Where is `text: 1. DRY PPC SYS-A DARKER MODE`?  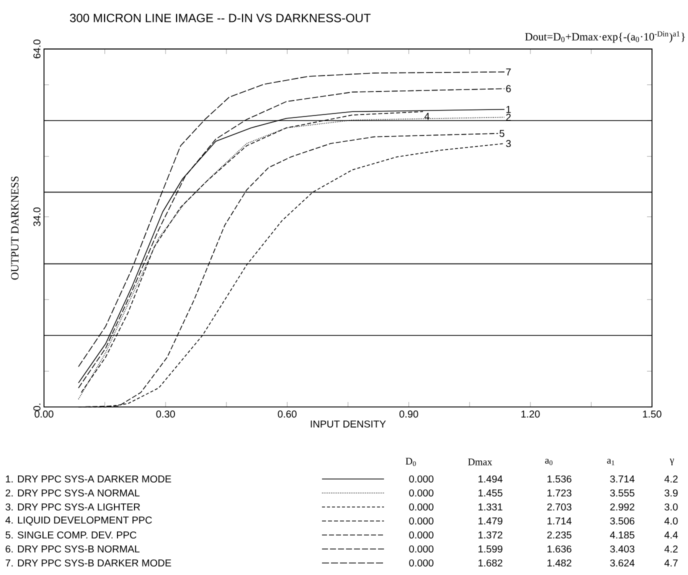
text: 1. DRY PPC SYS-A DARKER MODE is located at coordinates (89, 479).